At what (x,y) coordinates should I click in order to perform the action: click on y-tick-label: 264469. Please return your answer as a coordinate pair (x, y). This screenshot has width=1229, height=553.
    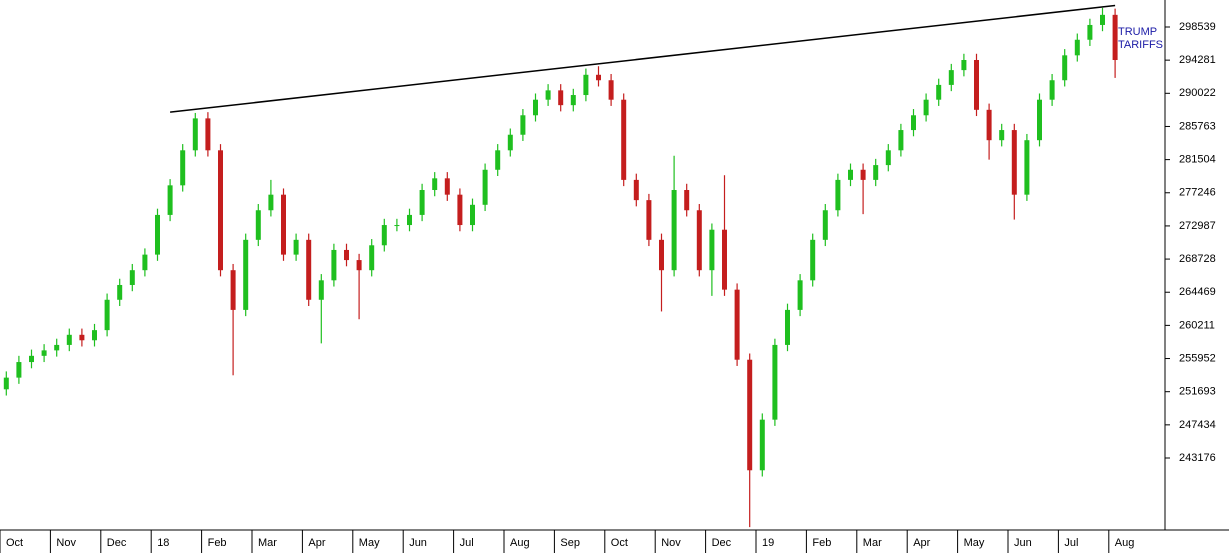
    Looking at the image, I should click on (1197, 292).